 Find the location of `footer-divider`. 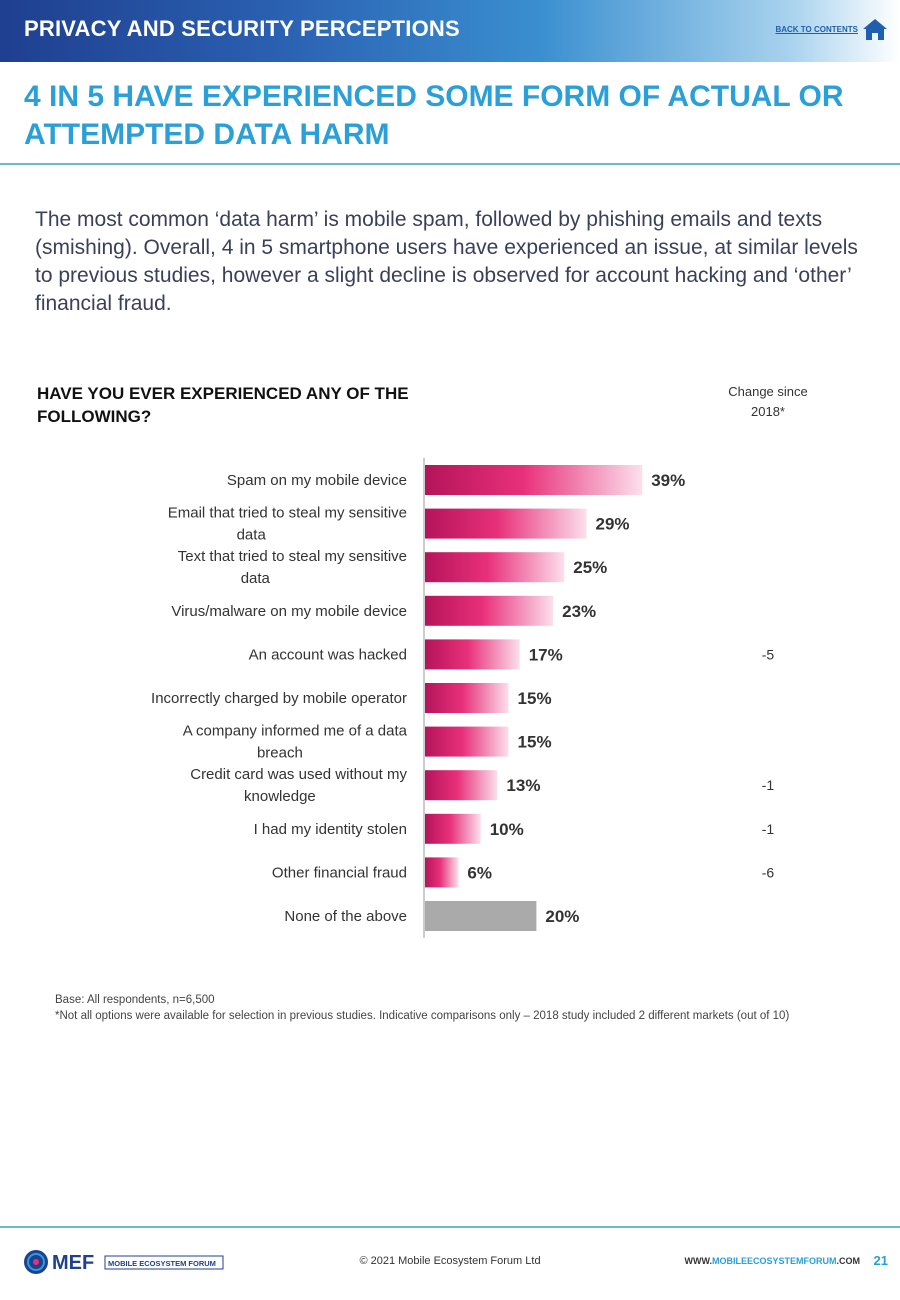

footer-divider is located at coordinates (450, 1227).